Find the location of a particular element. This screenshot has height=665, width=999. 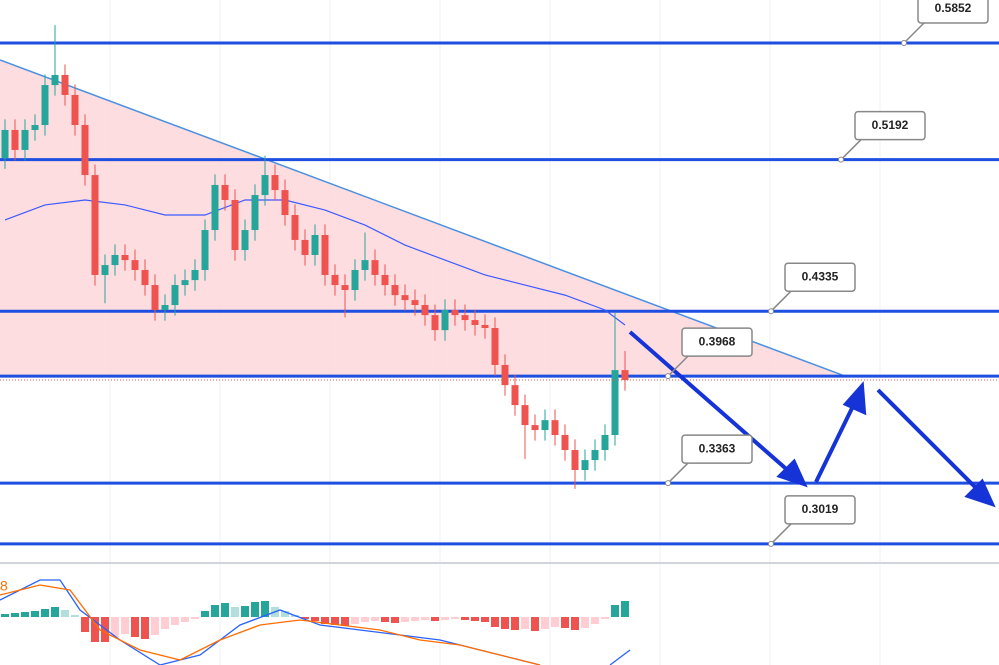

macd-label: 8 is located at coordinates (4, 586).